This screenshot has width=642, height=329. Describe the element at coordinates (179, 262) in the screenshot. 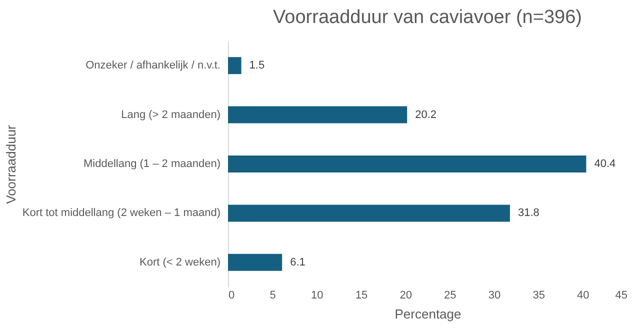

I see `y-tick-label: Kort (< 2 weken)` at that location.